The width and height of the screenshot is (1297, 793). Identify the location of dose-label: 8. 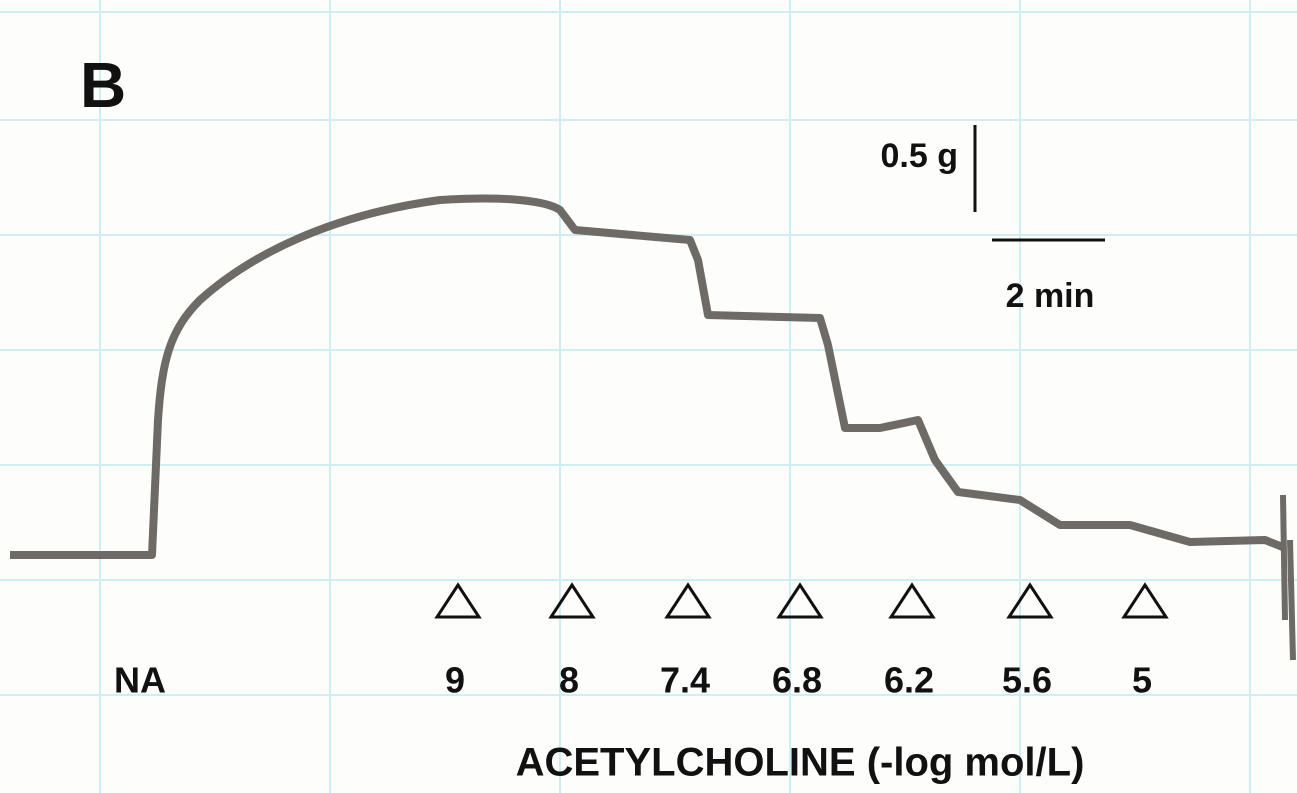
(569, 680).